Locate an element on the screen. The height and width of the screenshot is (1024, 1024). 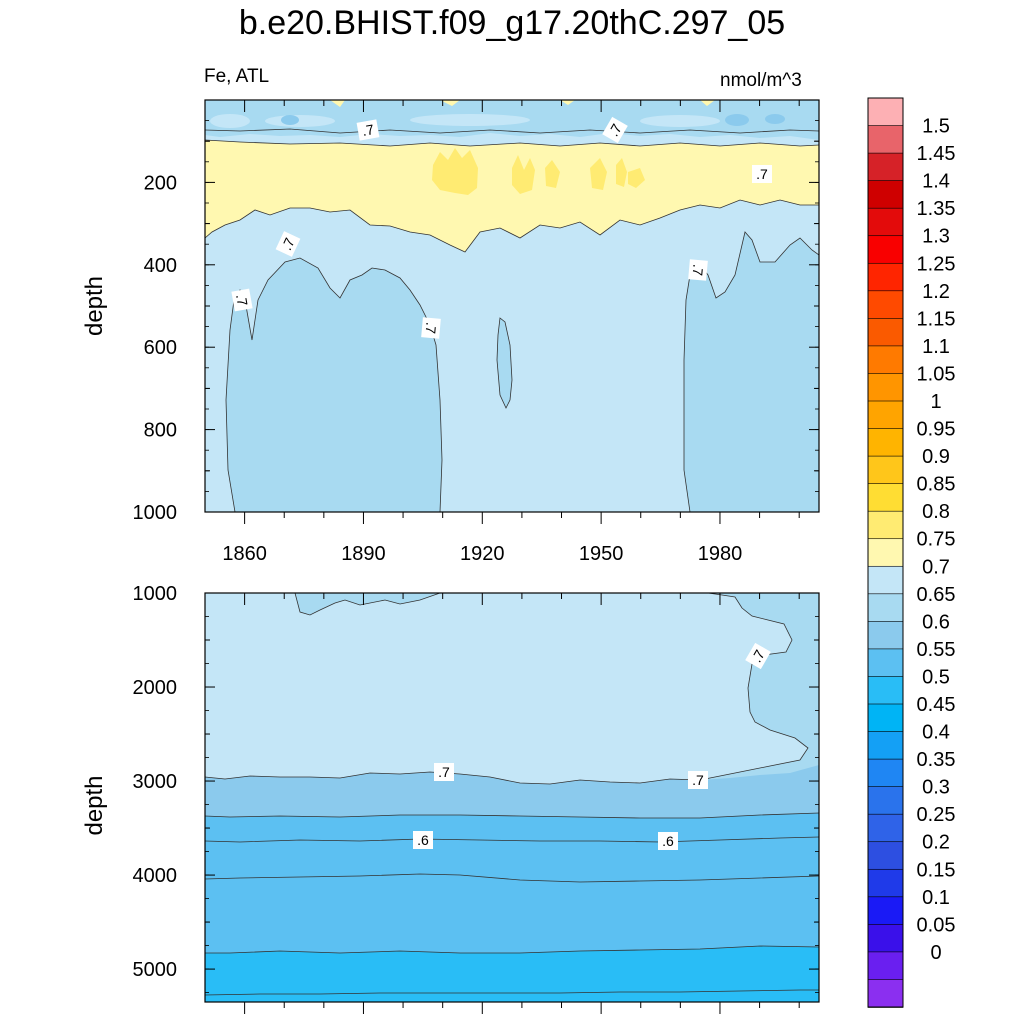
colorbar-label: 0 is located at coordinates (935, 953).